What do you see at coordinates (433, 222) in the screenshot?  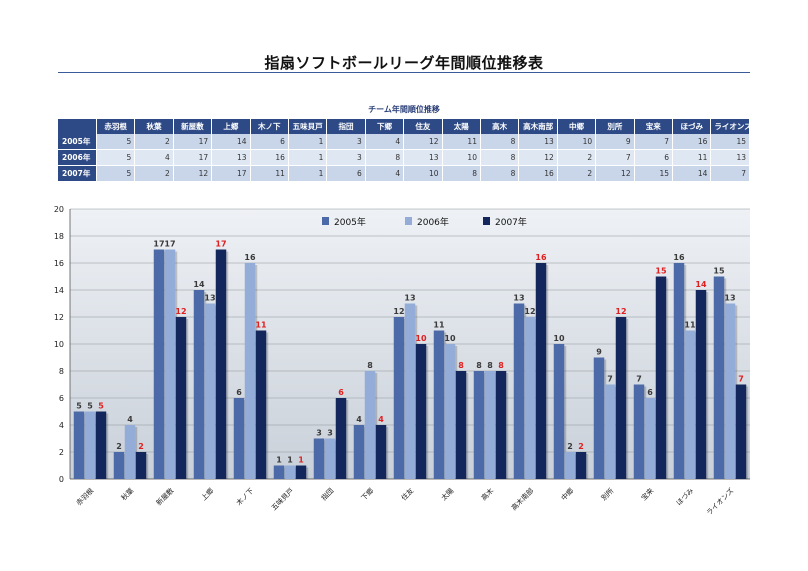 I see `legend-label: 2006年` at bounding box center [433, 222].